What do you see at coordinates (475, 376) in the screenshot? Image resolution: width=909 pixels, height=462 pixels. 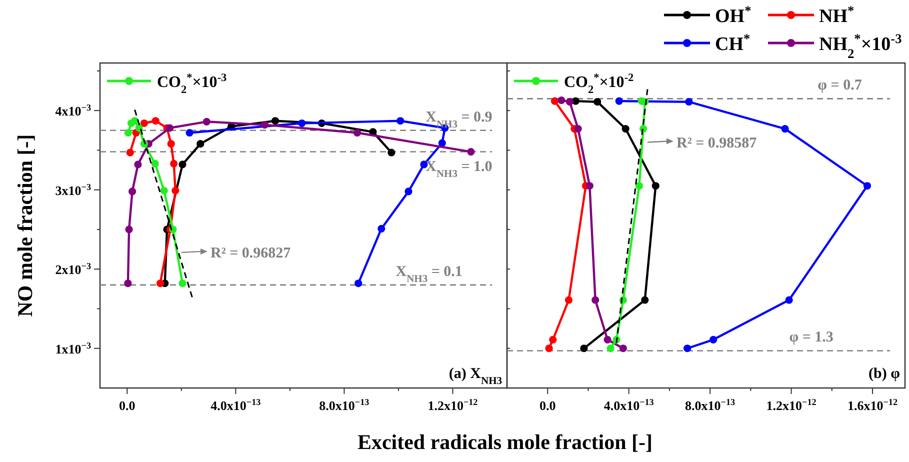 I see `annotation: (a) X$_{NH3}$` at bounding box center [475, 376].